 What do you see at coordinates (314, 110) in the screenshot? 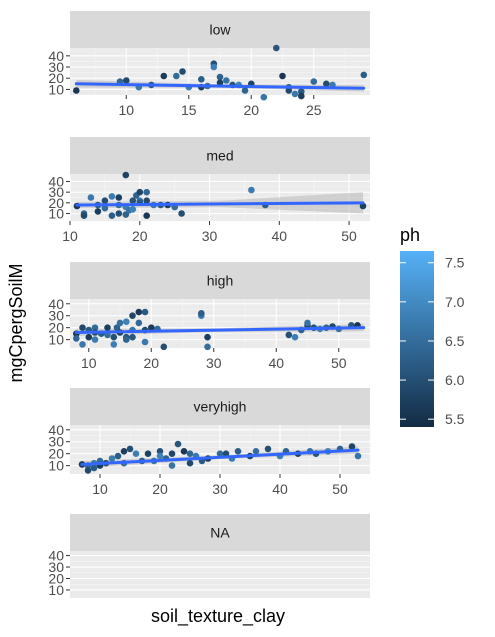
I see `x-tick-label: 25` at bounding box center [314, 110].